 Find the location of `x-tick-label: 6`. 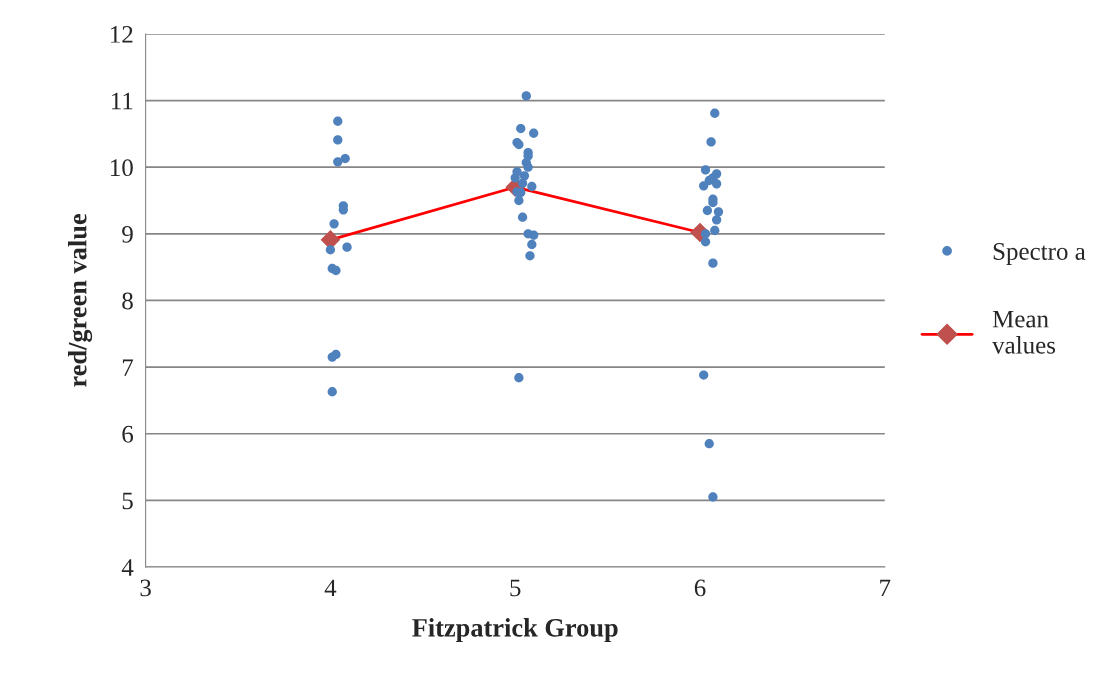

x-tick-label: 6 is located at coordinates (700, 588).